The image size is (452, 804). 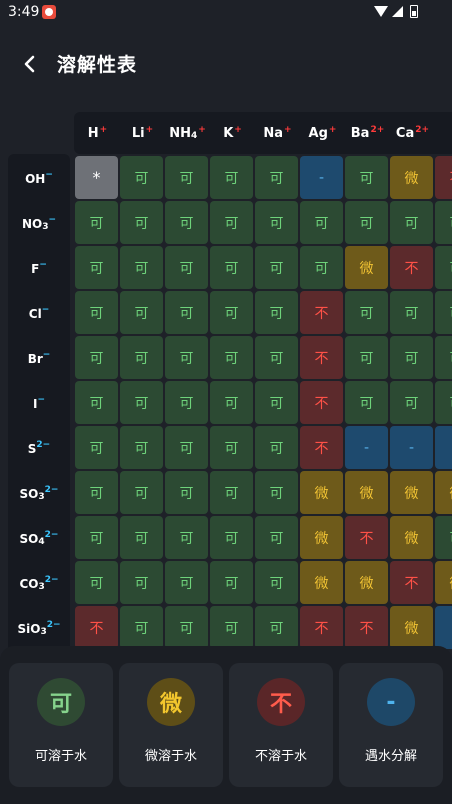 What do you see at coordinates (61, 725) in the screenshot?
I see `legend-card-s: 可可溶于水` at bounding box center [61, 725].